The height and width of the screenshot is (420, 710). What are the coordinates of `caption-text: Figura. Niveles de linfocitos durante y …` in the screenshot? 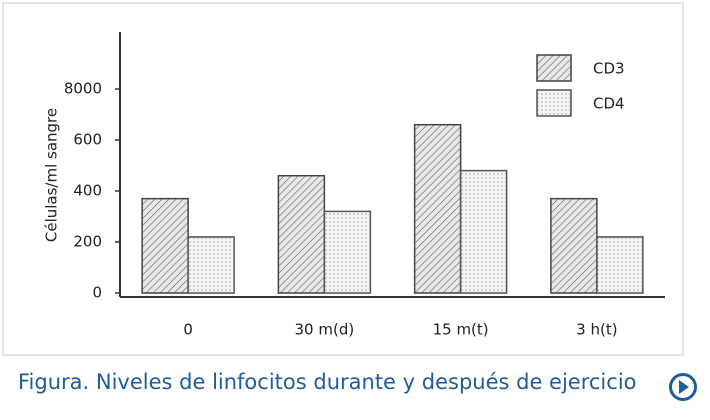 It's located at (327, 382).